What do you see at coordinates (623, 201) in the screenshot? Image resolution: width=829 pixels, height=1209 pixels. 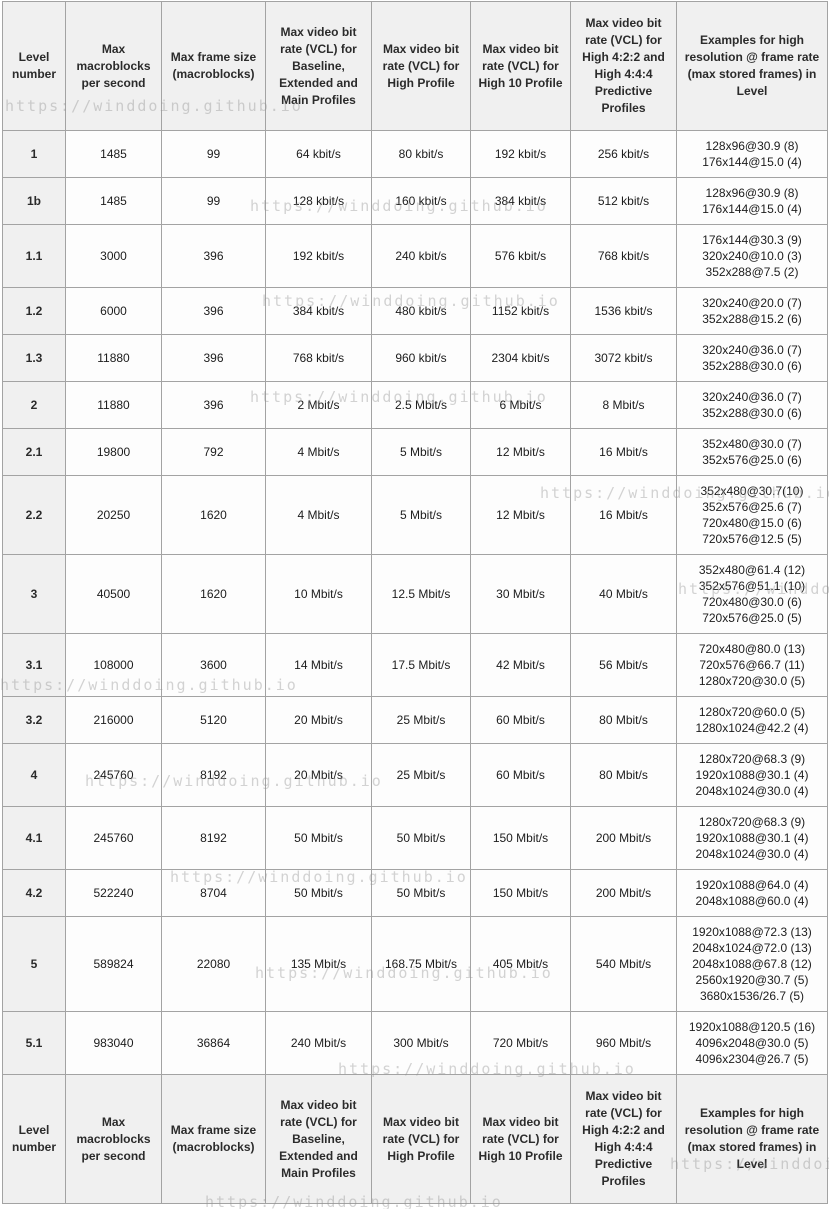 I see `cell-bitrate-high422-high444: 512 kbit/s` at bounding box center [623, 201].